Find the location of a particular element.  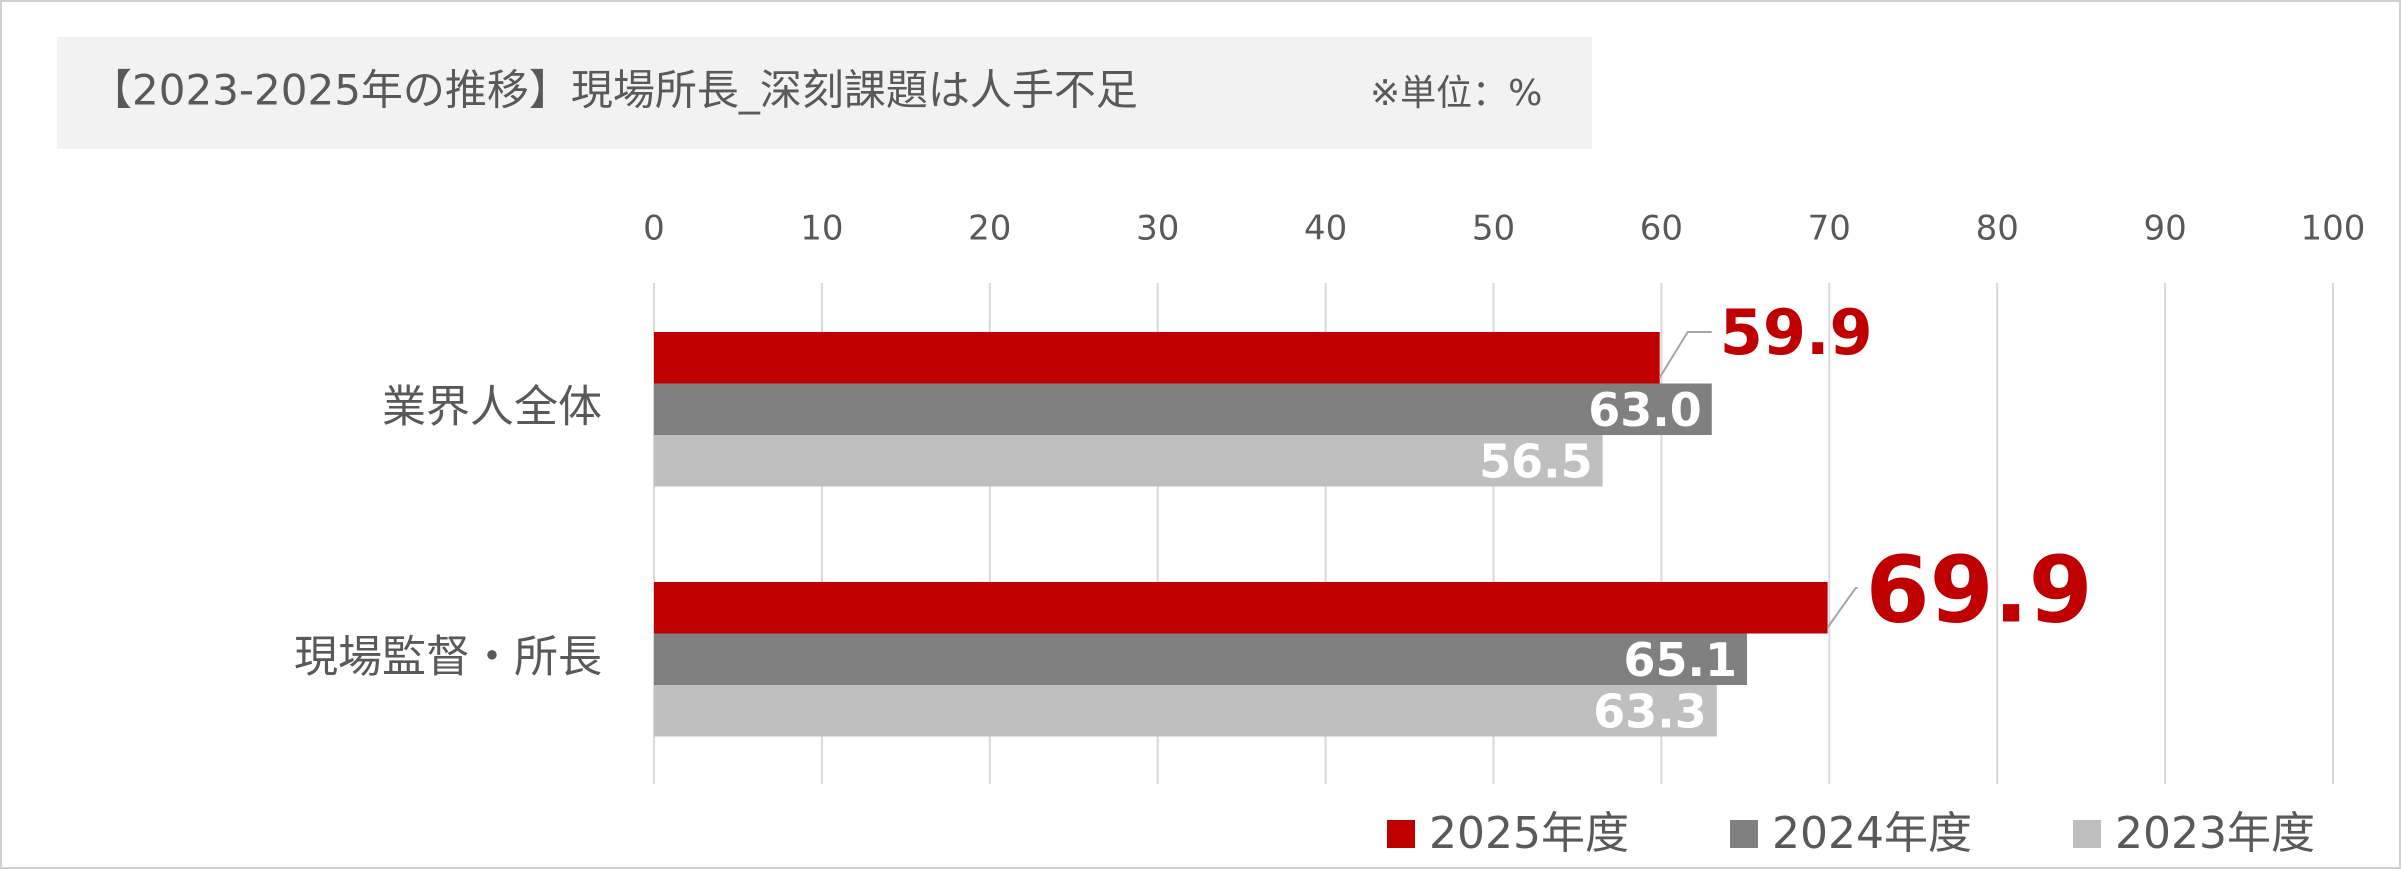

title-box is located at coordinates (824, 93).